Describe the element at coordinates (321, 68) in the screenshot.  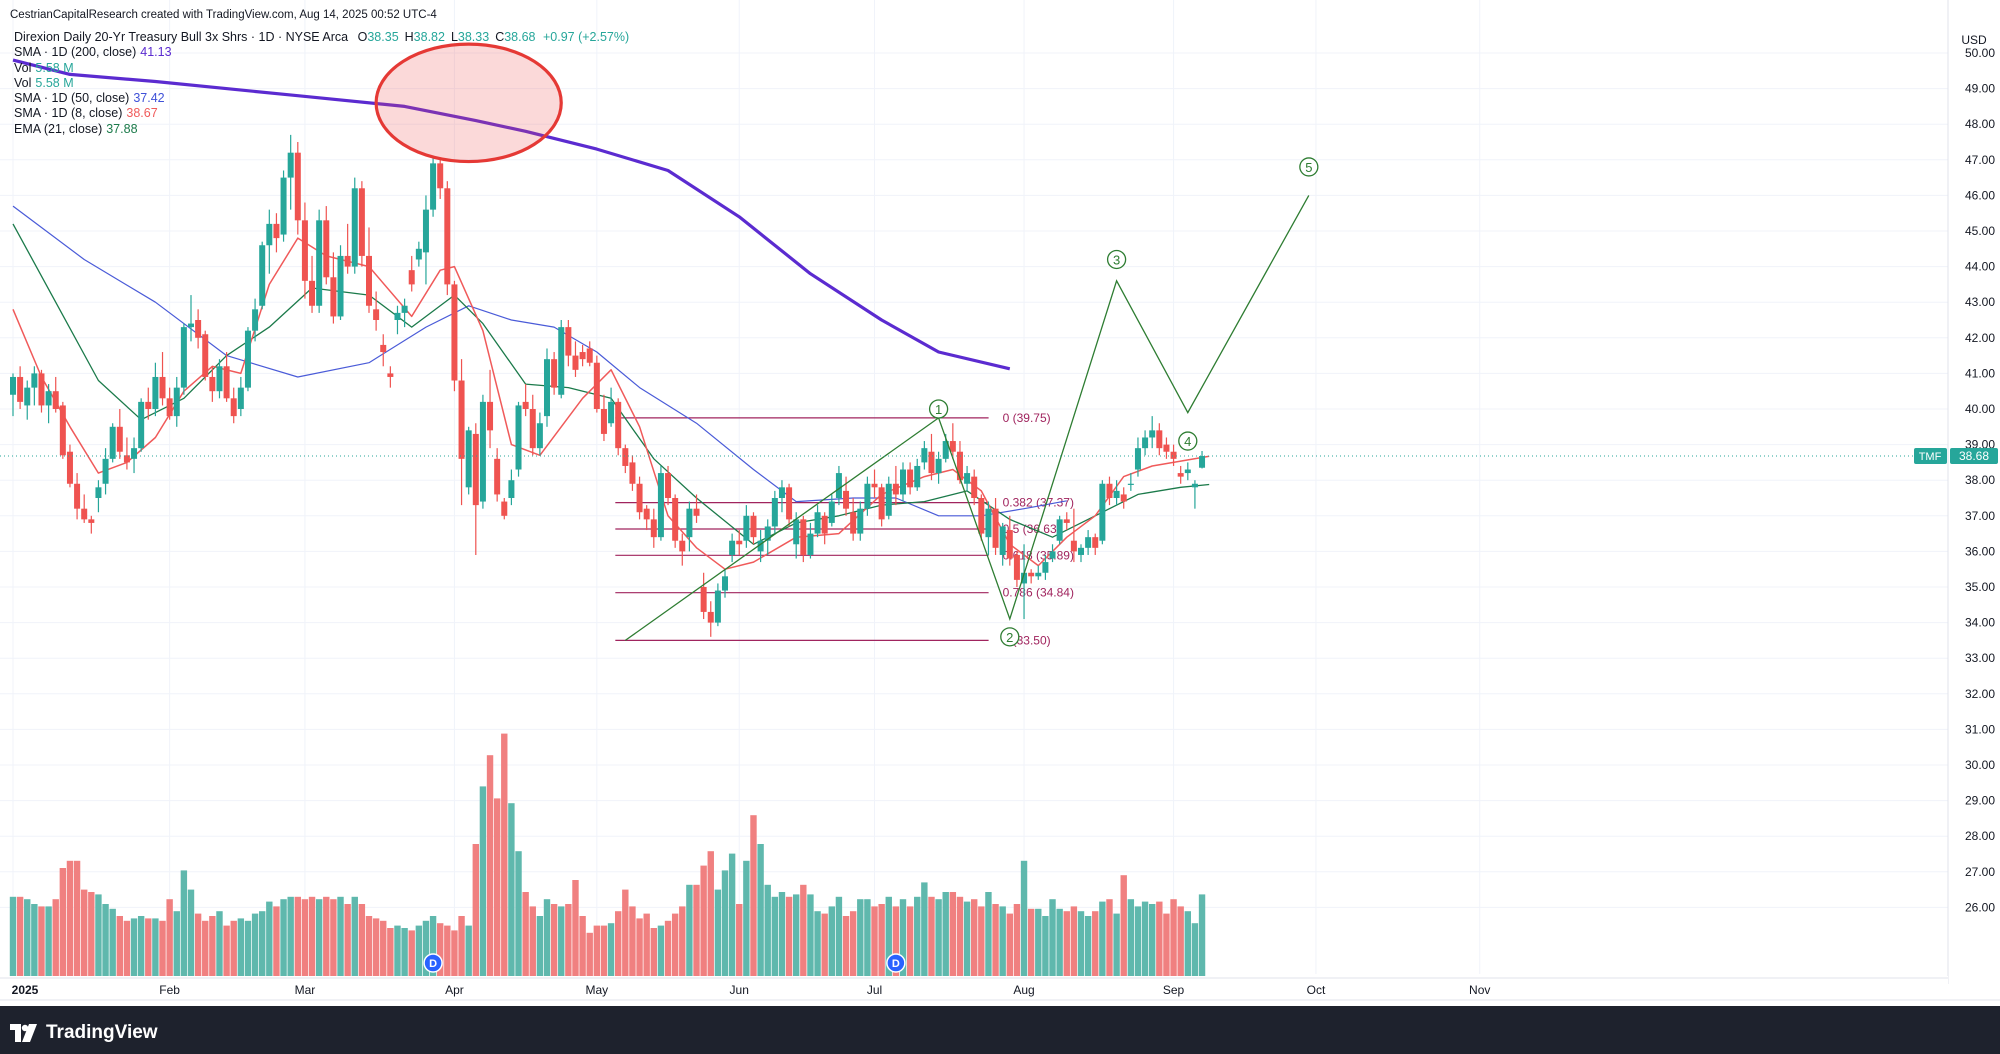
I see `legend-indicator-row: Vol 5.58 M` at that location.